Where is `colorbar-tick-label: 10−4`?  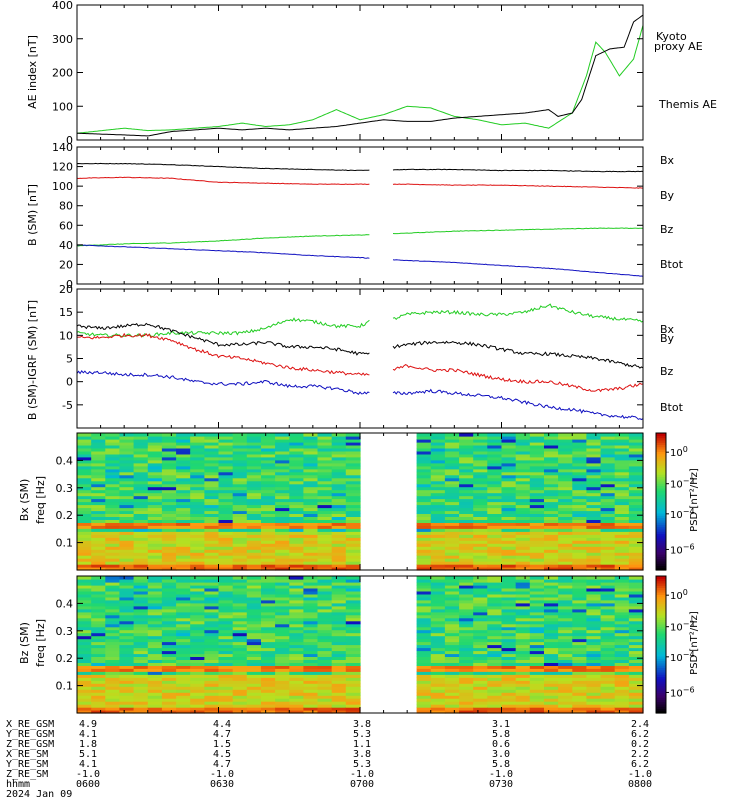 colorbar-tick-label: 10−4 is located at coordinates (682, 514).